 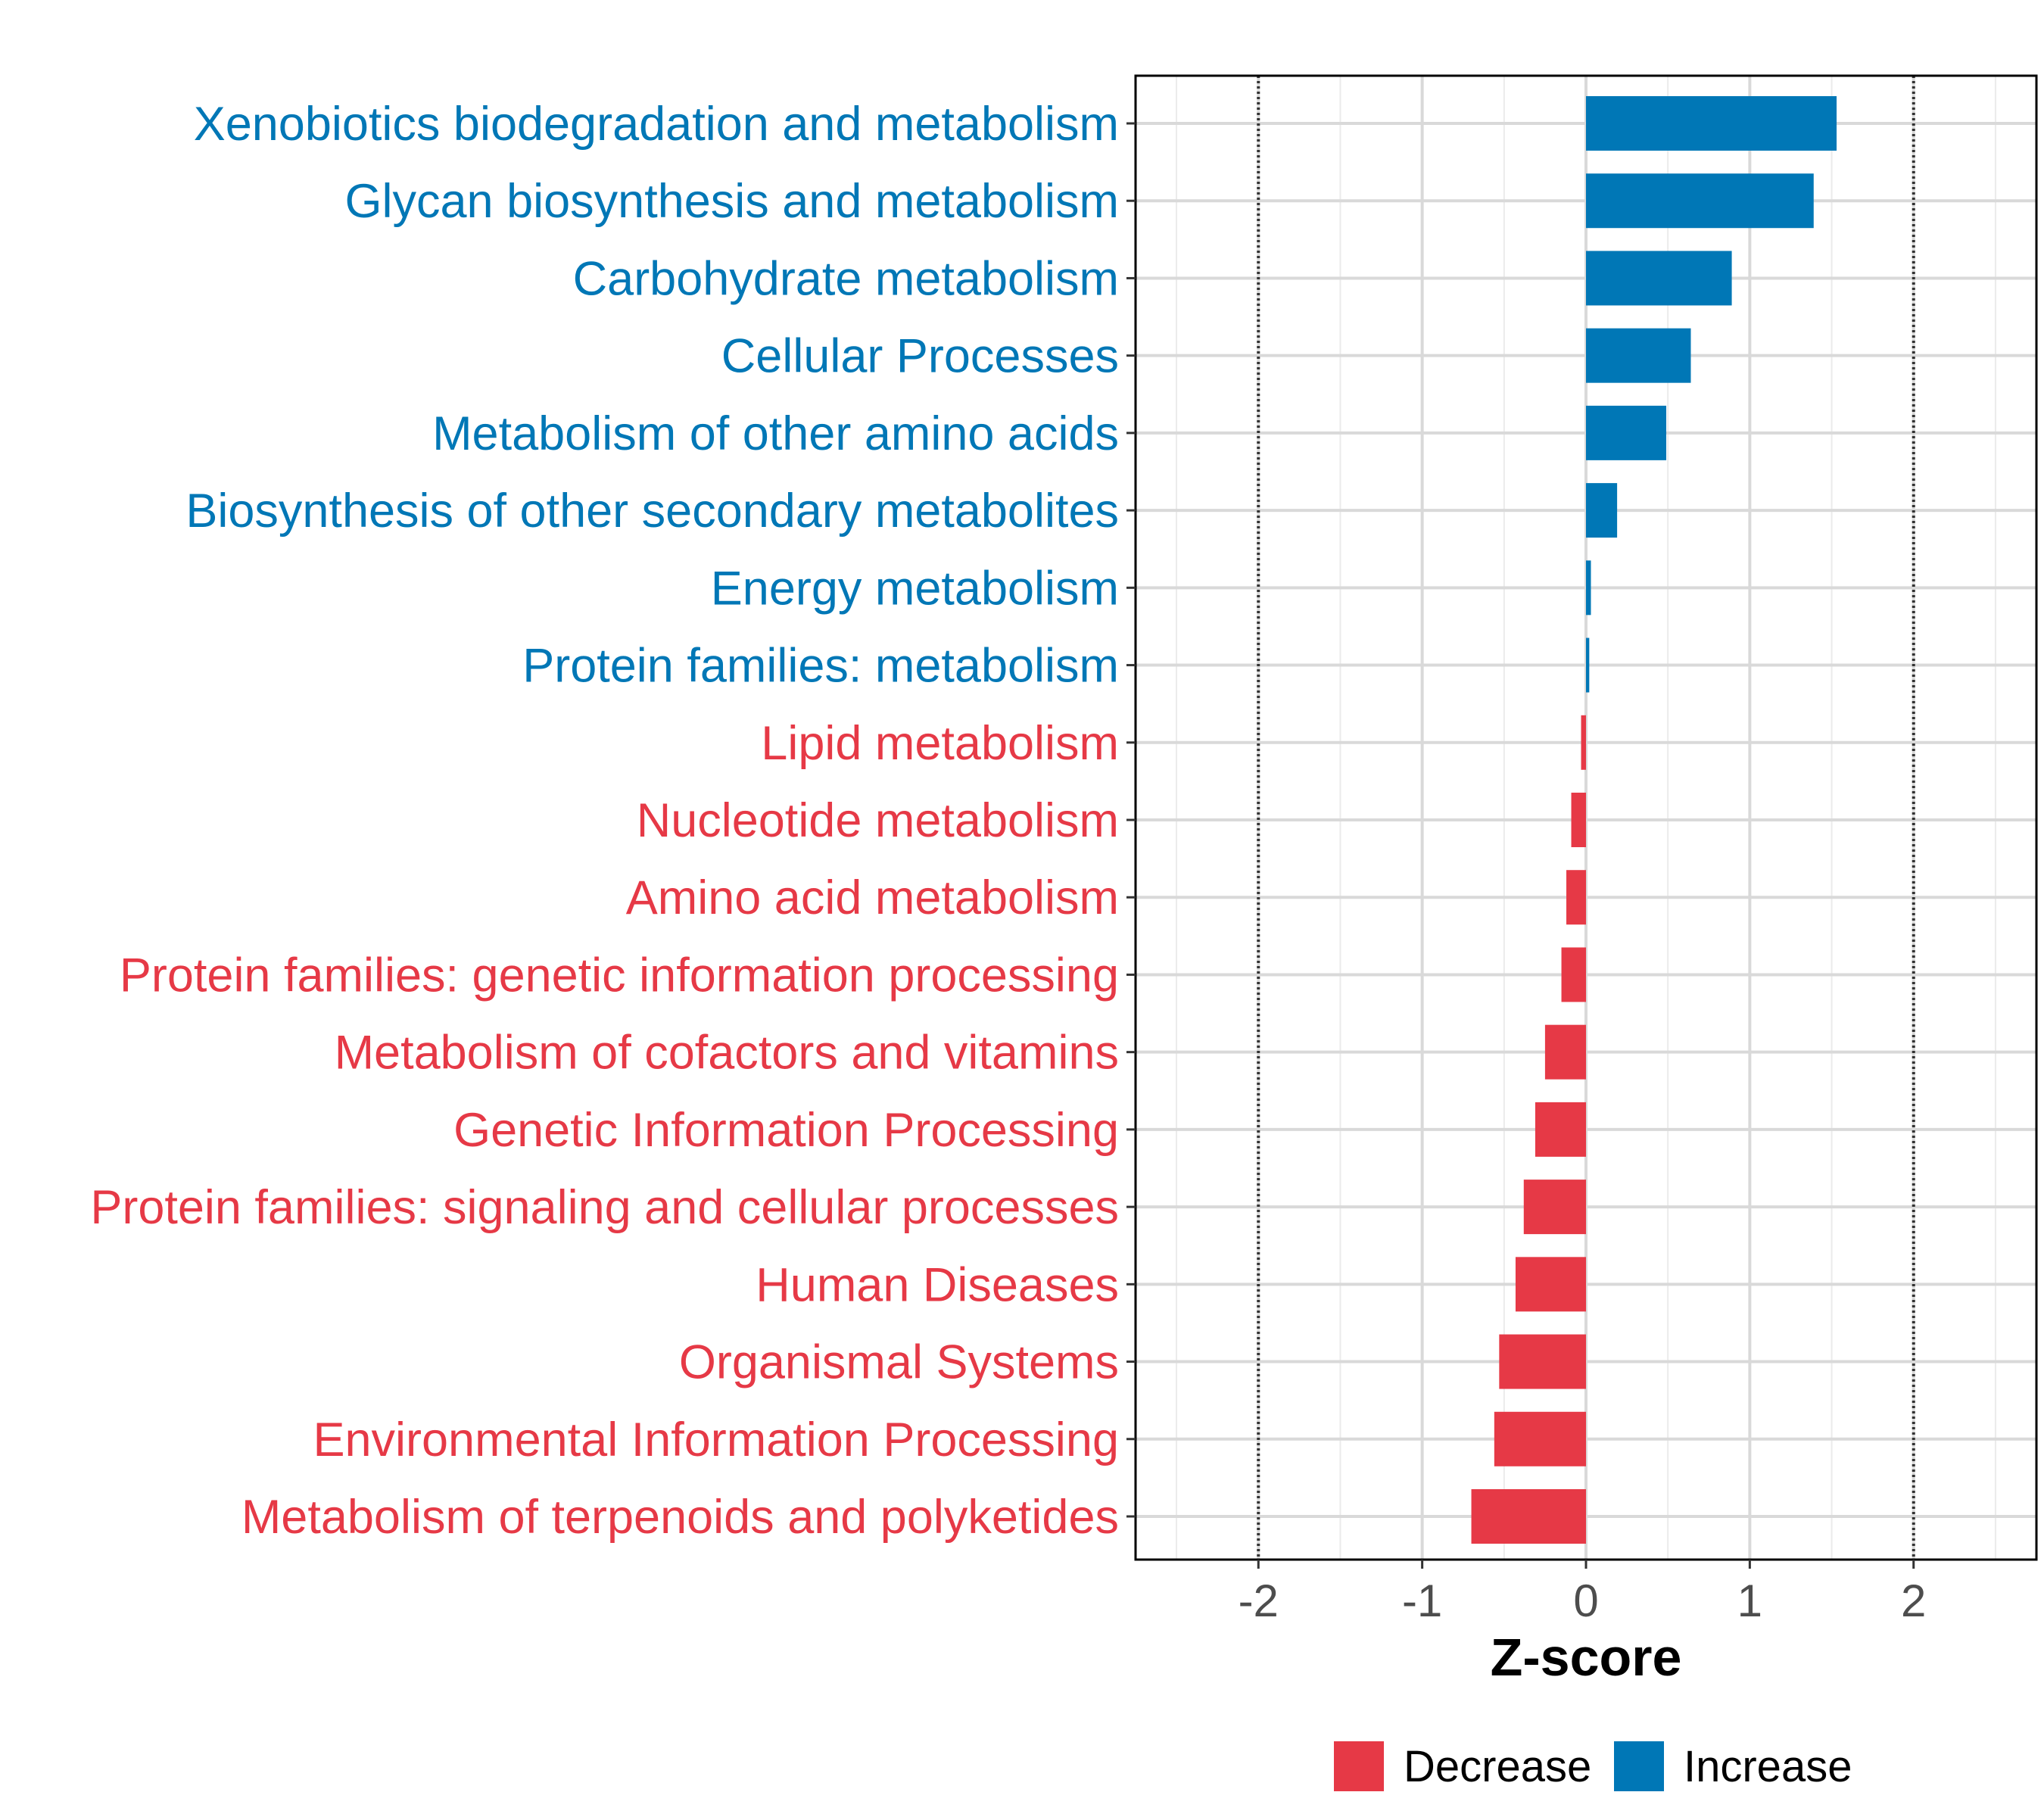 What do you see at coordinates (940, 743) in the screenshot?
I see `y-tick-label: Lipid metabolism` at bounding box center [940, 743].